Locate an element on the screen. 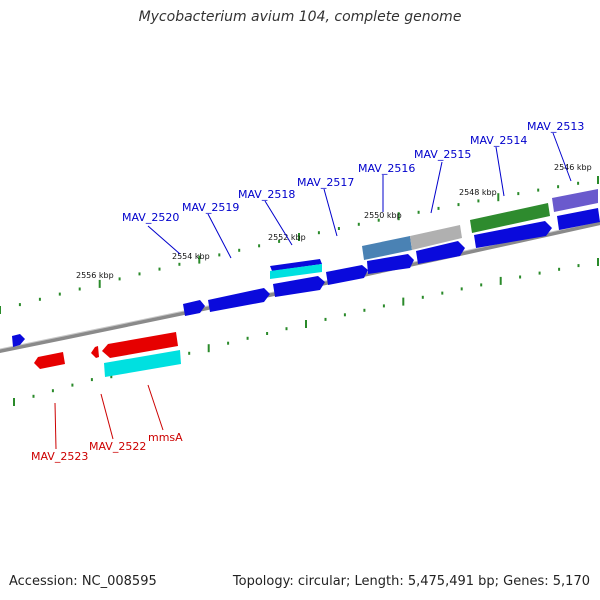  forward-leader-lines is located at coordinates (359, 195).